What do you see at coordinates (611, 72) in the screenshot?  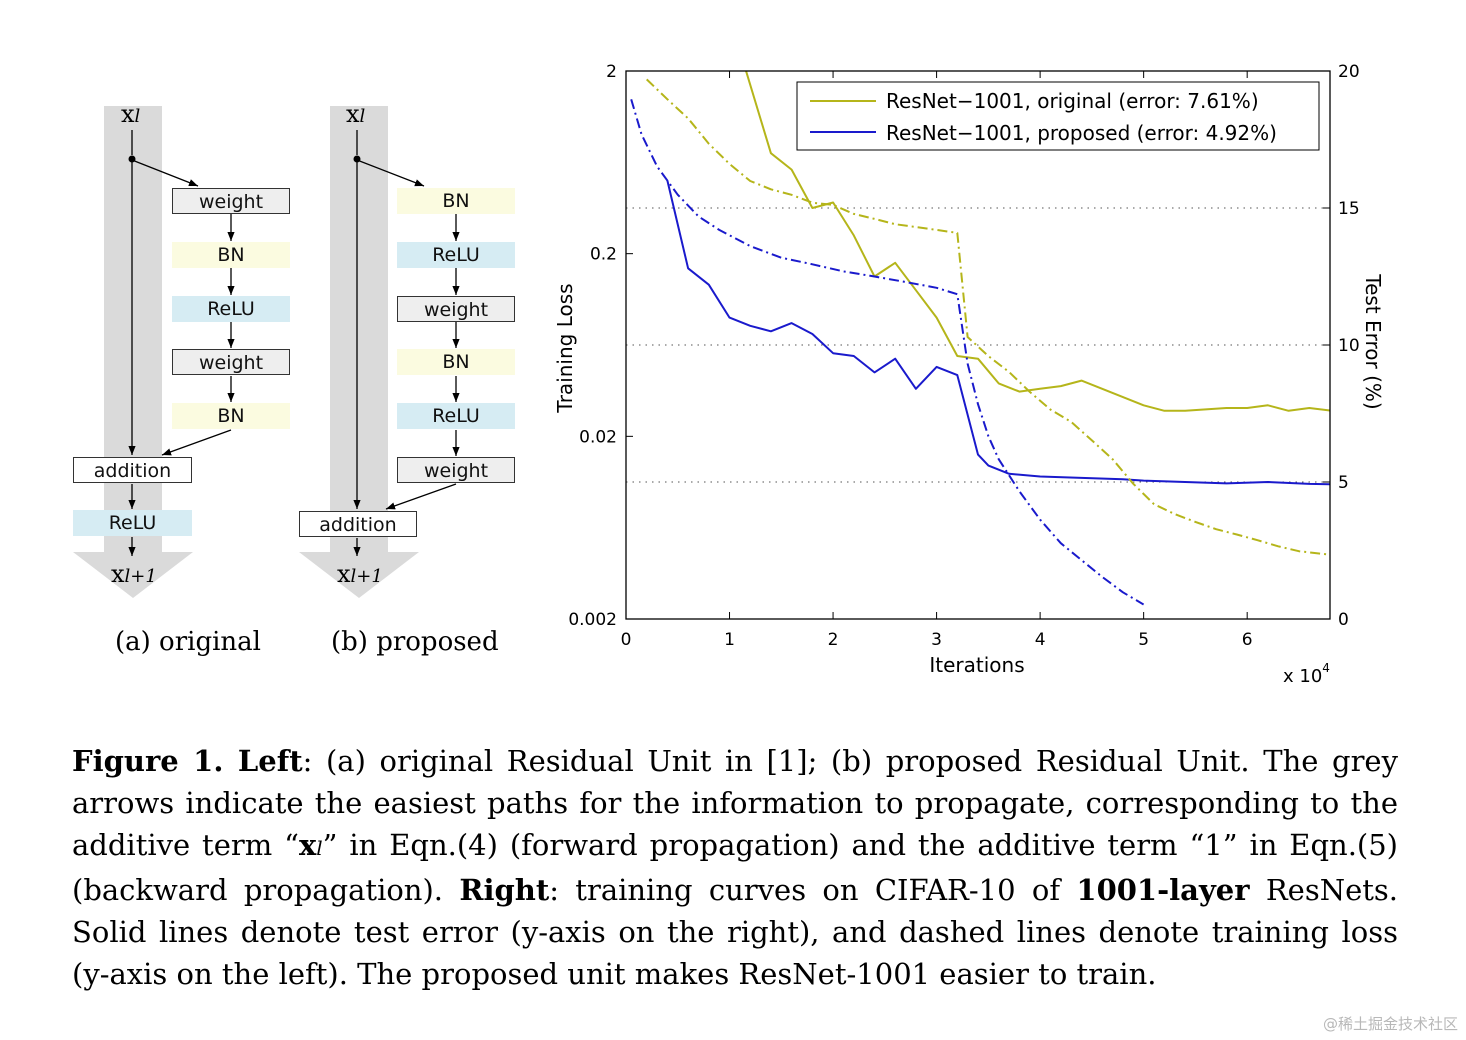 I see `left-tick-label: 2` at bounding box center [611, 72].